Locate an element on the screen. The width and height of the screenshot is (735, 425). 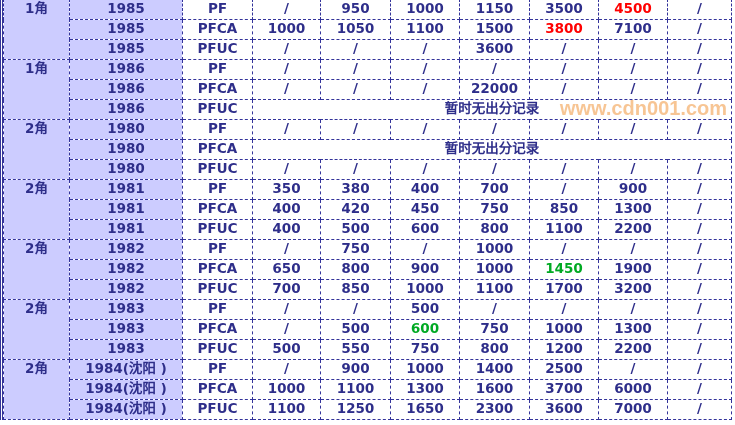
table-row: 2角 1981 PF 350 380 400 700/900/ is located at coordinates (367, 209).